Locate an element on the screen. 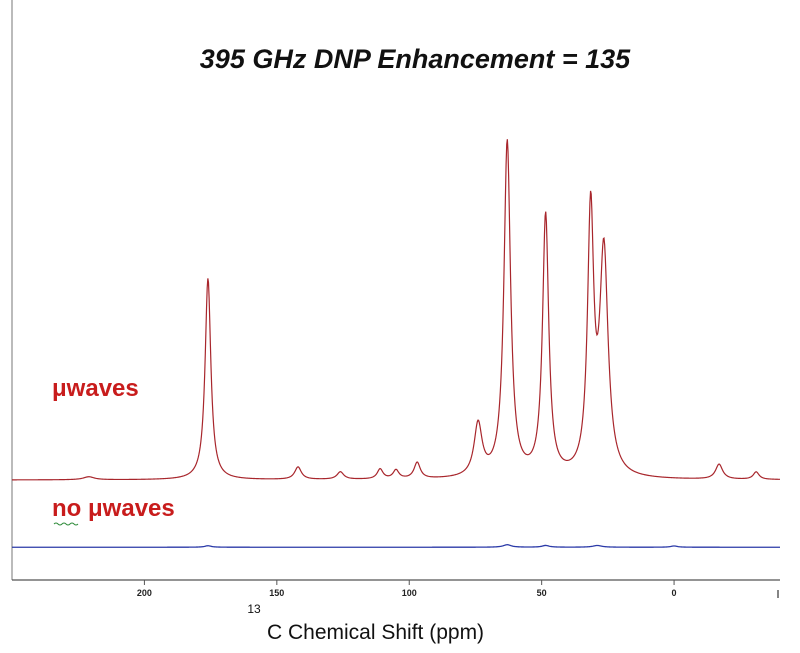 The image size is (800, 653). x-tick-label: 200 is located at coordinates (144, 593).